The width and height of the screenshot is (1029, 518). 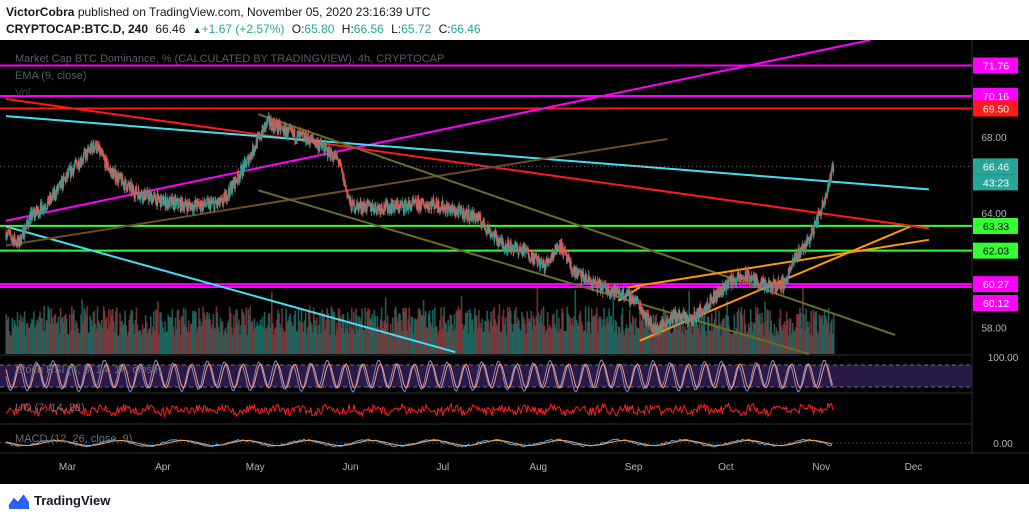 What do you see at coordinates (726, 467) in the screenshot?
I see `x-axis-tick: Oct` at bounding box center [726, 467].